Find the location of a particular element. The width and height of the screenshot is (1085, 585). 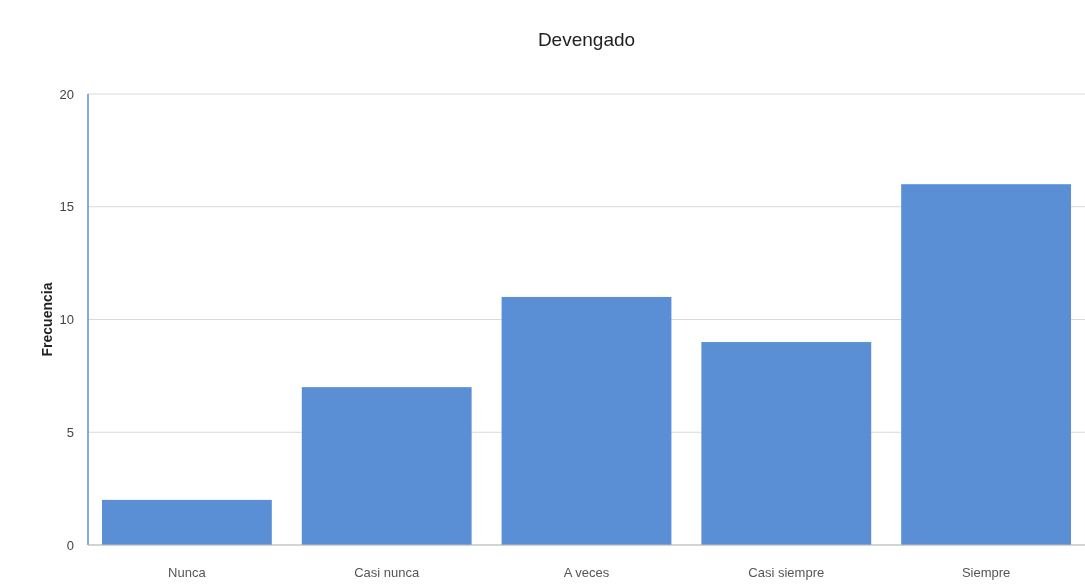

y-tick-label: 10 is located at coordinates (66, 320).